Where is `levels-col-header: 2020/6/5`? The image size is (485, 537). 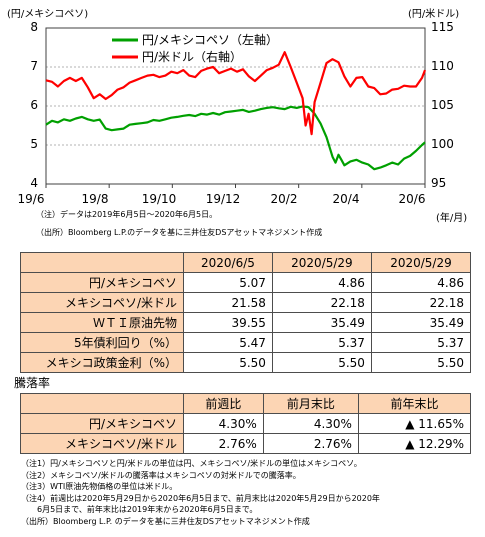
levels-col-header: 2020/6/5 is located at coordinates (228, 262).